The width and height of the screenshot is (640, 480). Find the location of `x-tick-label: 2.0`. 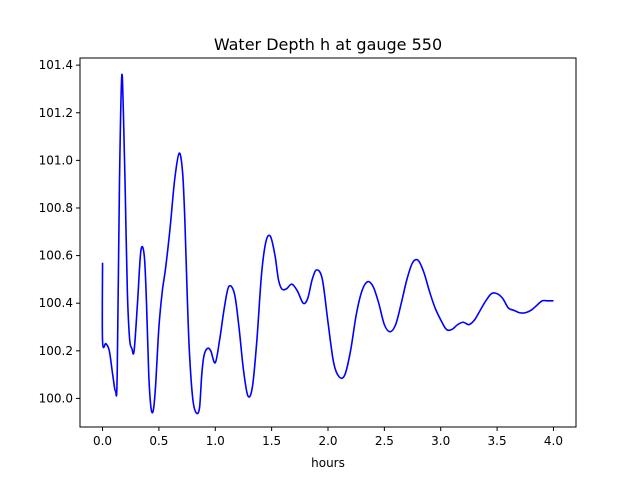

x-tick-label: 2.0 is located at coordinates (327, 441).